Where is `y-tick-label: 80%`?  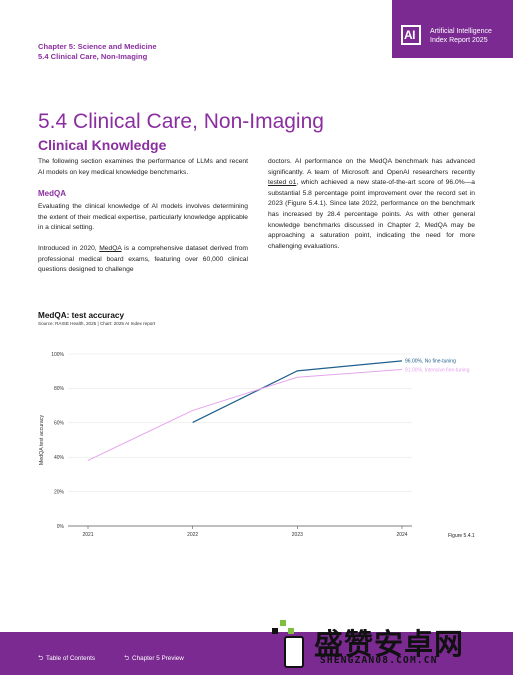
y-tick-label: 80% is located at coordinates (59, 389).